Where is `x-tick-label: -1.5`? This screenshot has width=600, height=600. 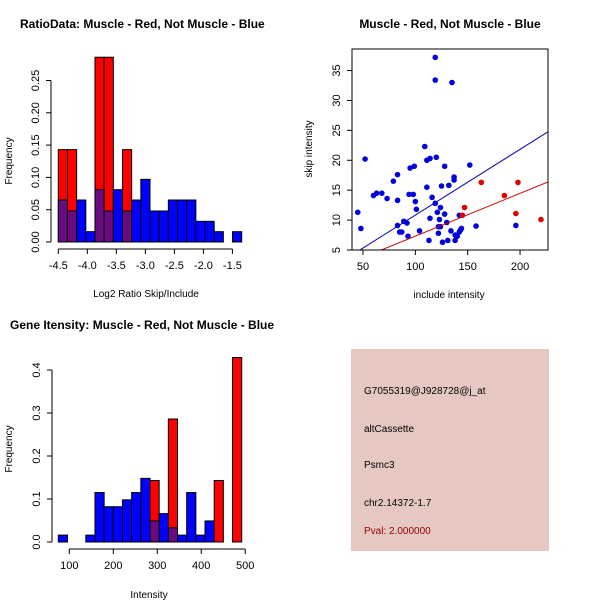 x-tick-label: -1.5 is located at coordinates (232, 266).